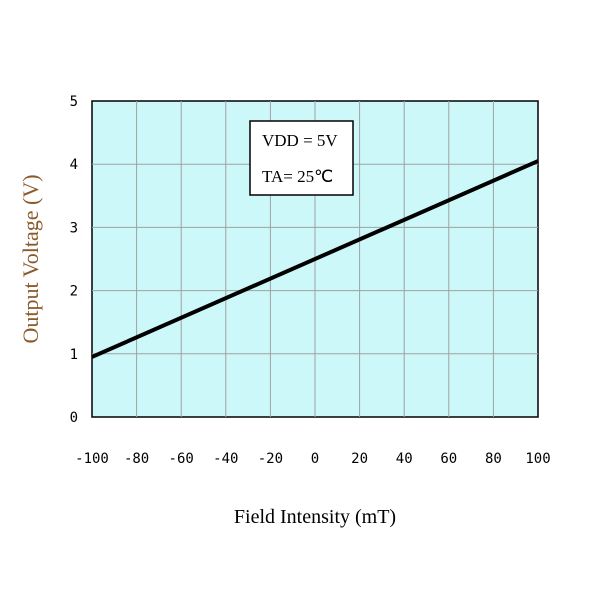  Describe the element at coordinates (74, 165) in the screenshot. I see `y-tick-label: 4` at that location.